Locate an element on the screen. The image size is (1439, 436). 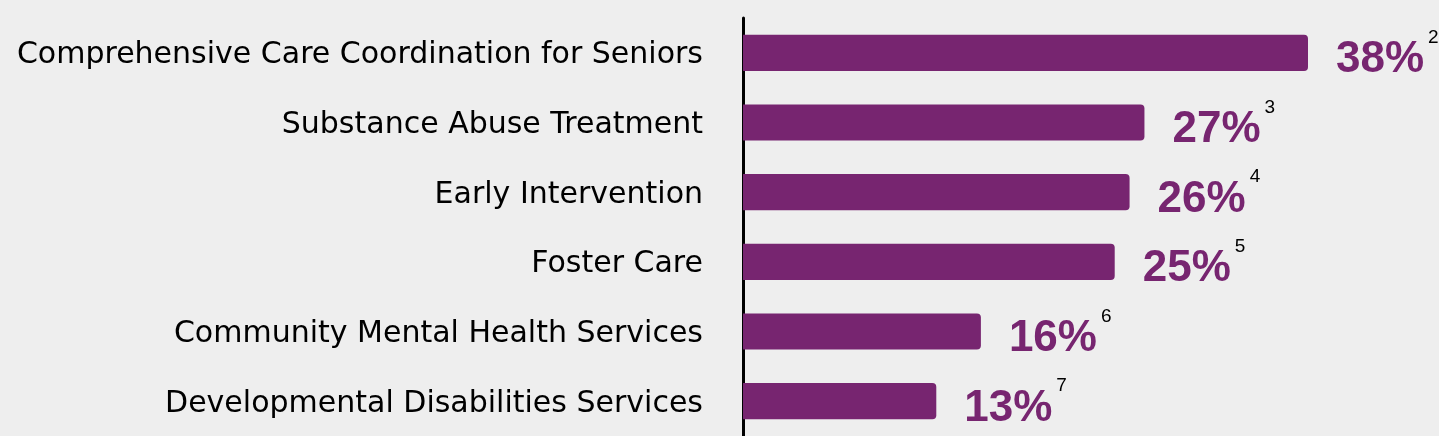
y-tick-label: Community Mental Health Services is located at coordinates (438, 331).